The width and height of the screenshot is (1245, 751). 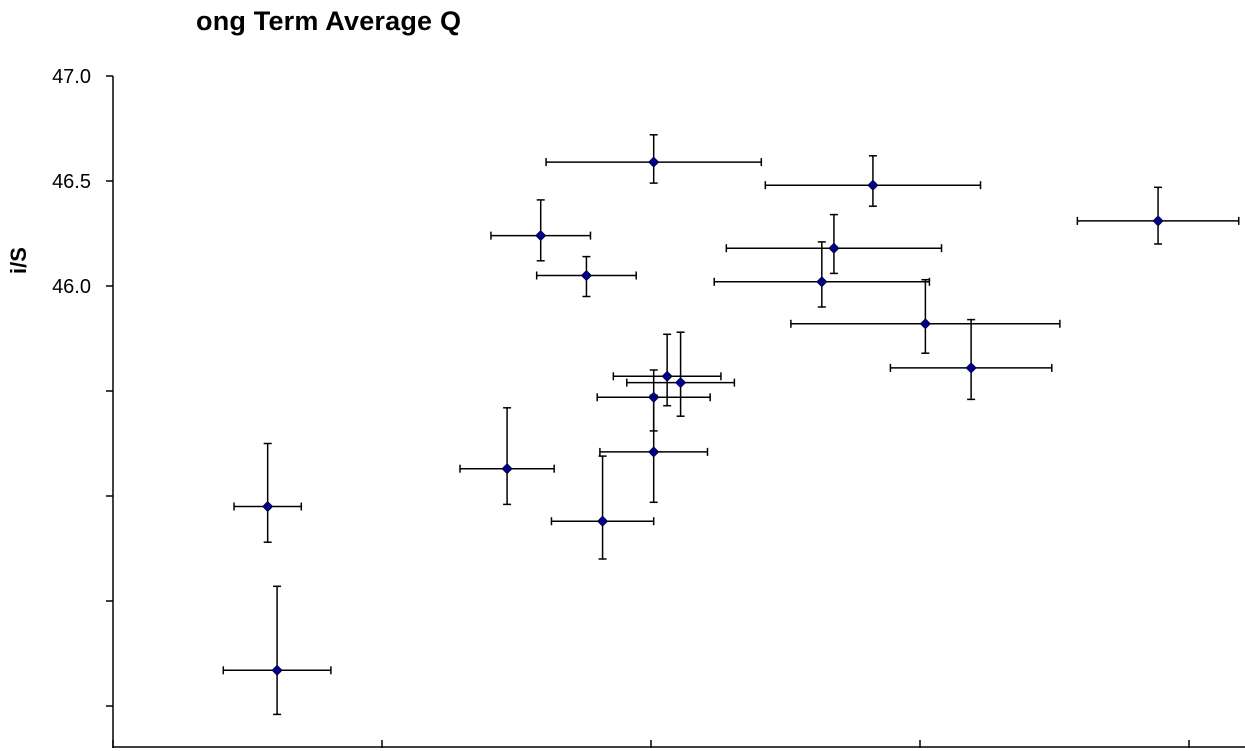 What do you see at coordinates (71, 182) in the screenshot?
I see `y-tick-label-1: 46.5` at bounding box center [71, 182].